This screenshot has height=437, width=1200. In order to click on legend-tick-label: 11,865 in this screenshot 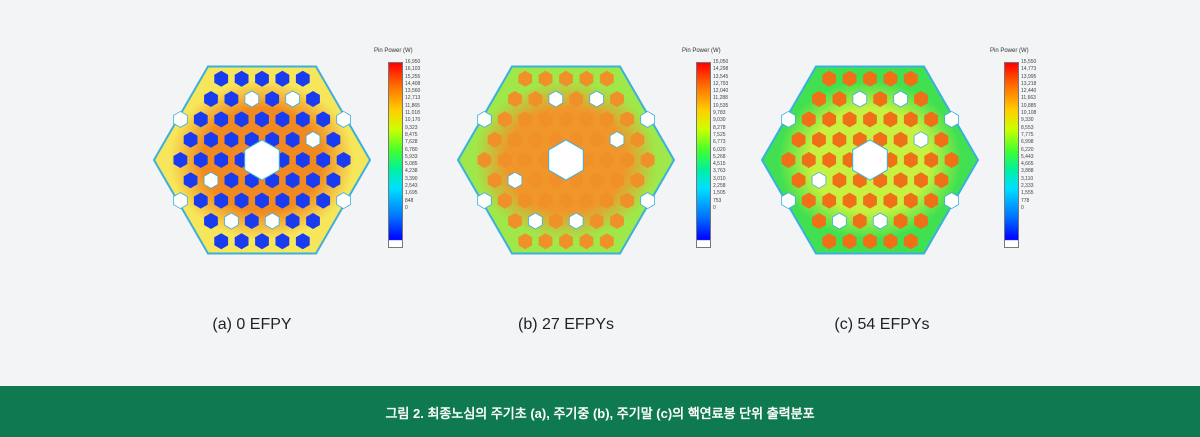, I will do `click(412, 105)`.